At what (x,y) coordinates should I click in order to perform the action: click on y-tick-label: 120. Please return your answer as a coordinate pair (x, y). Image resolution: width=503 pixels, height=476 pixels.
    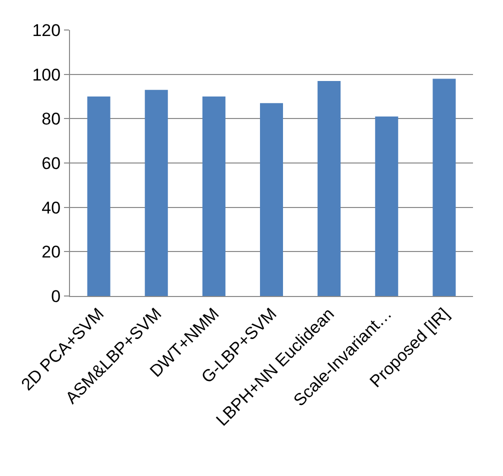
    Looking at the image, I should click on (46, 30).